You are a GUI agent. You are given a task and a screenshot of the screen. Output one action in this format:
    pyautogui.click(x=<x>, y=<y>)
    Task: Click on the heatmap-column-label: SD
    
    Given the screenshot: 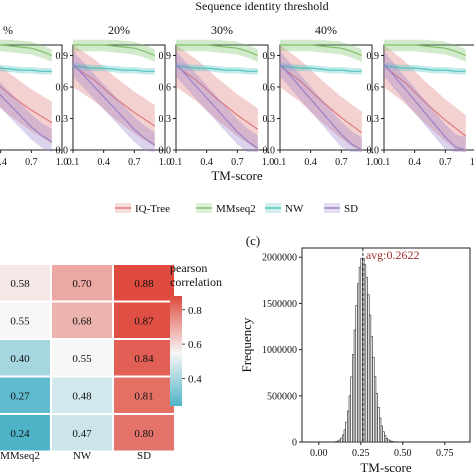 What is the action you would take?
    pyautogui.click(x=144, y=456)
    